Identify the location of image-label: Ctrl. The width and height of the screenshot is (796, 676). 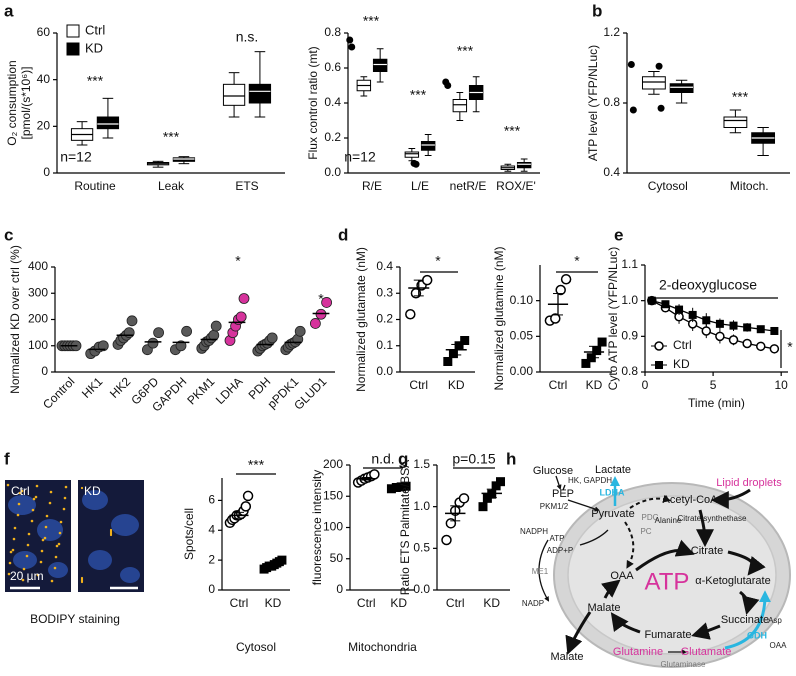
(20, 491).